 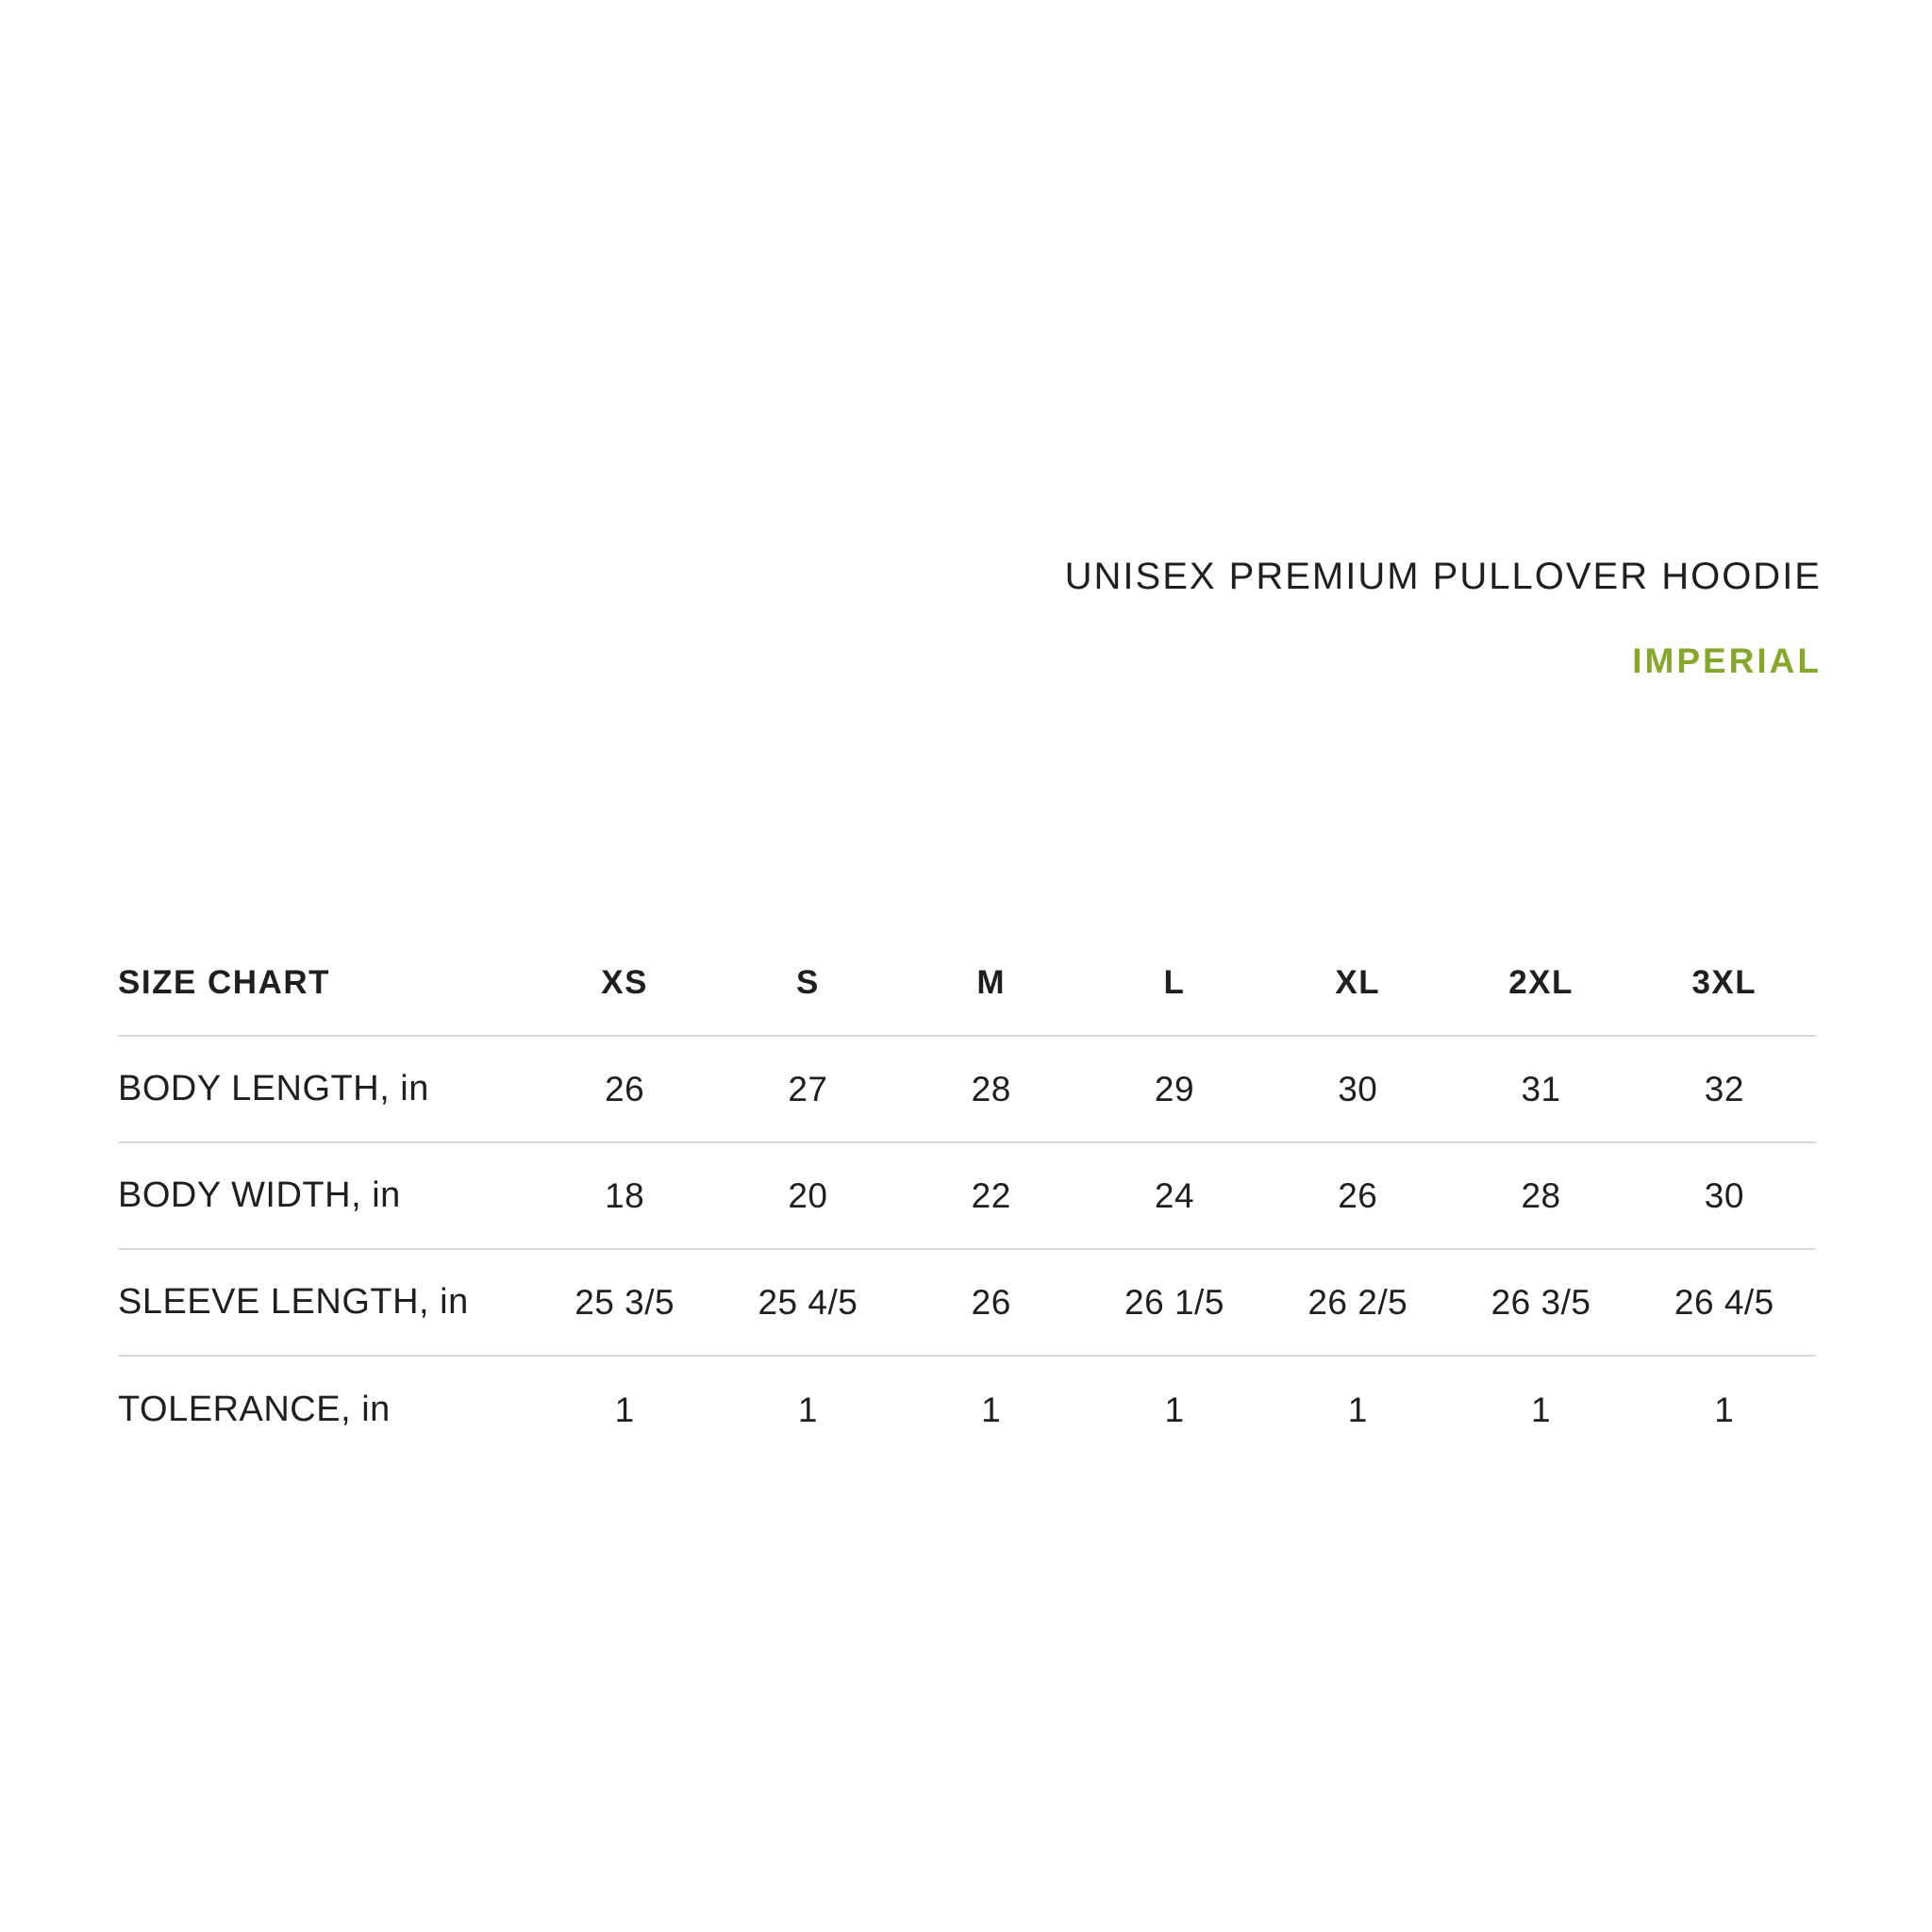 I want to click on row-label: TOLERANCE, in, so click(x=255, y=1410).